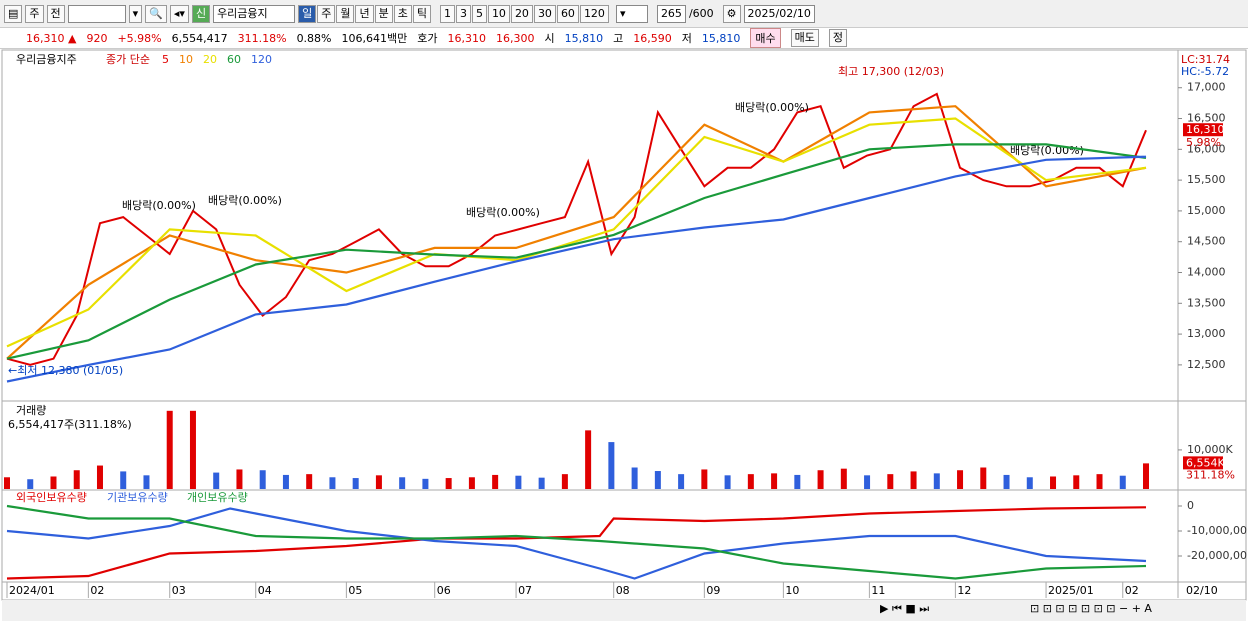  Describe the element at coordinates (314, 38) in the screenshot. I see `turnover: 0.88%` at that location.